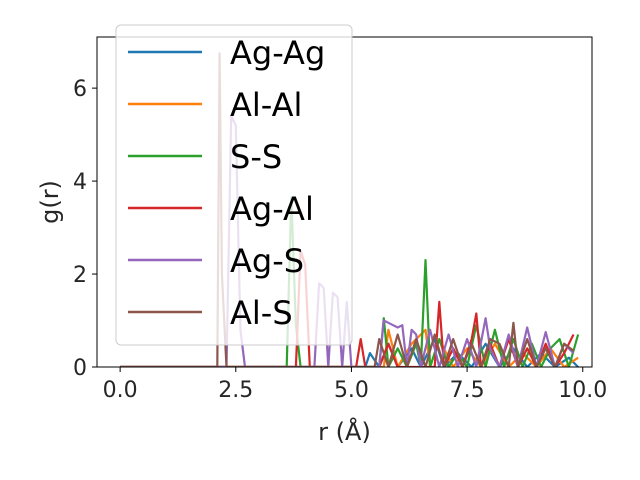  Describe the element at coordinates (261, 313) in the screenshot. I see `legend-label-5: Al-S` at that location.